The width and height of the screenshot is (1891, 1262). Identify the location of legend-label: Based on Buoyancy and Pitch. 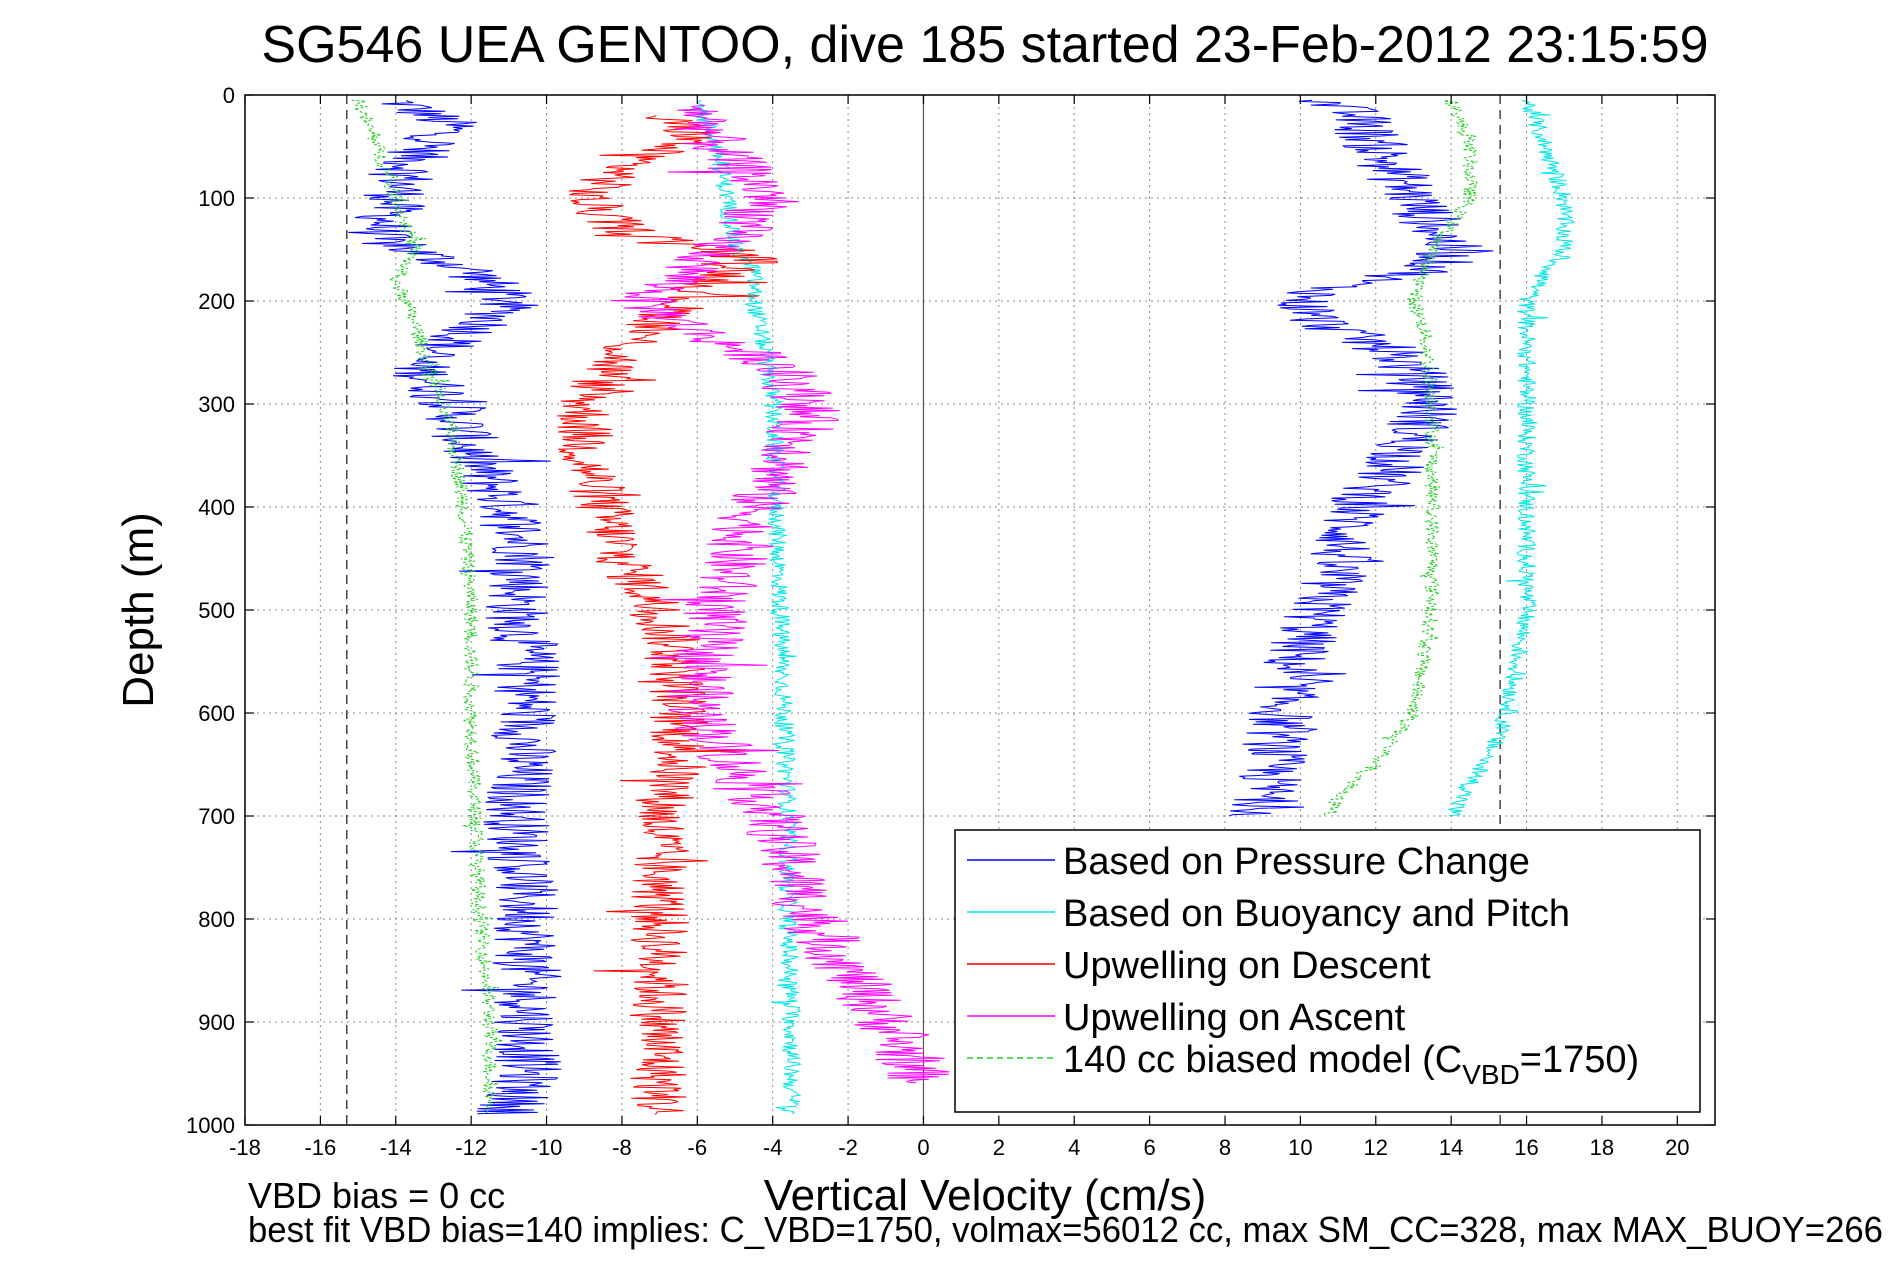
(1316, 914).